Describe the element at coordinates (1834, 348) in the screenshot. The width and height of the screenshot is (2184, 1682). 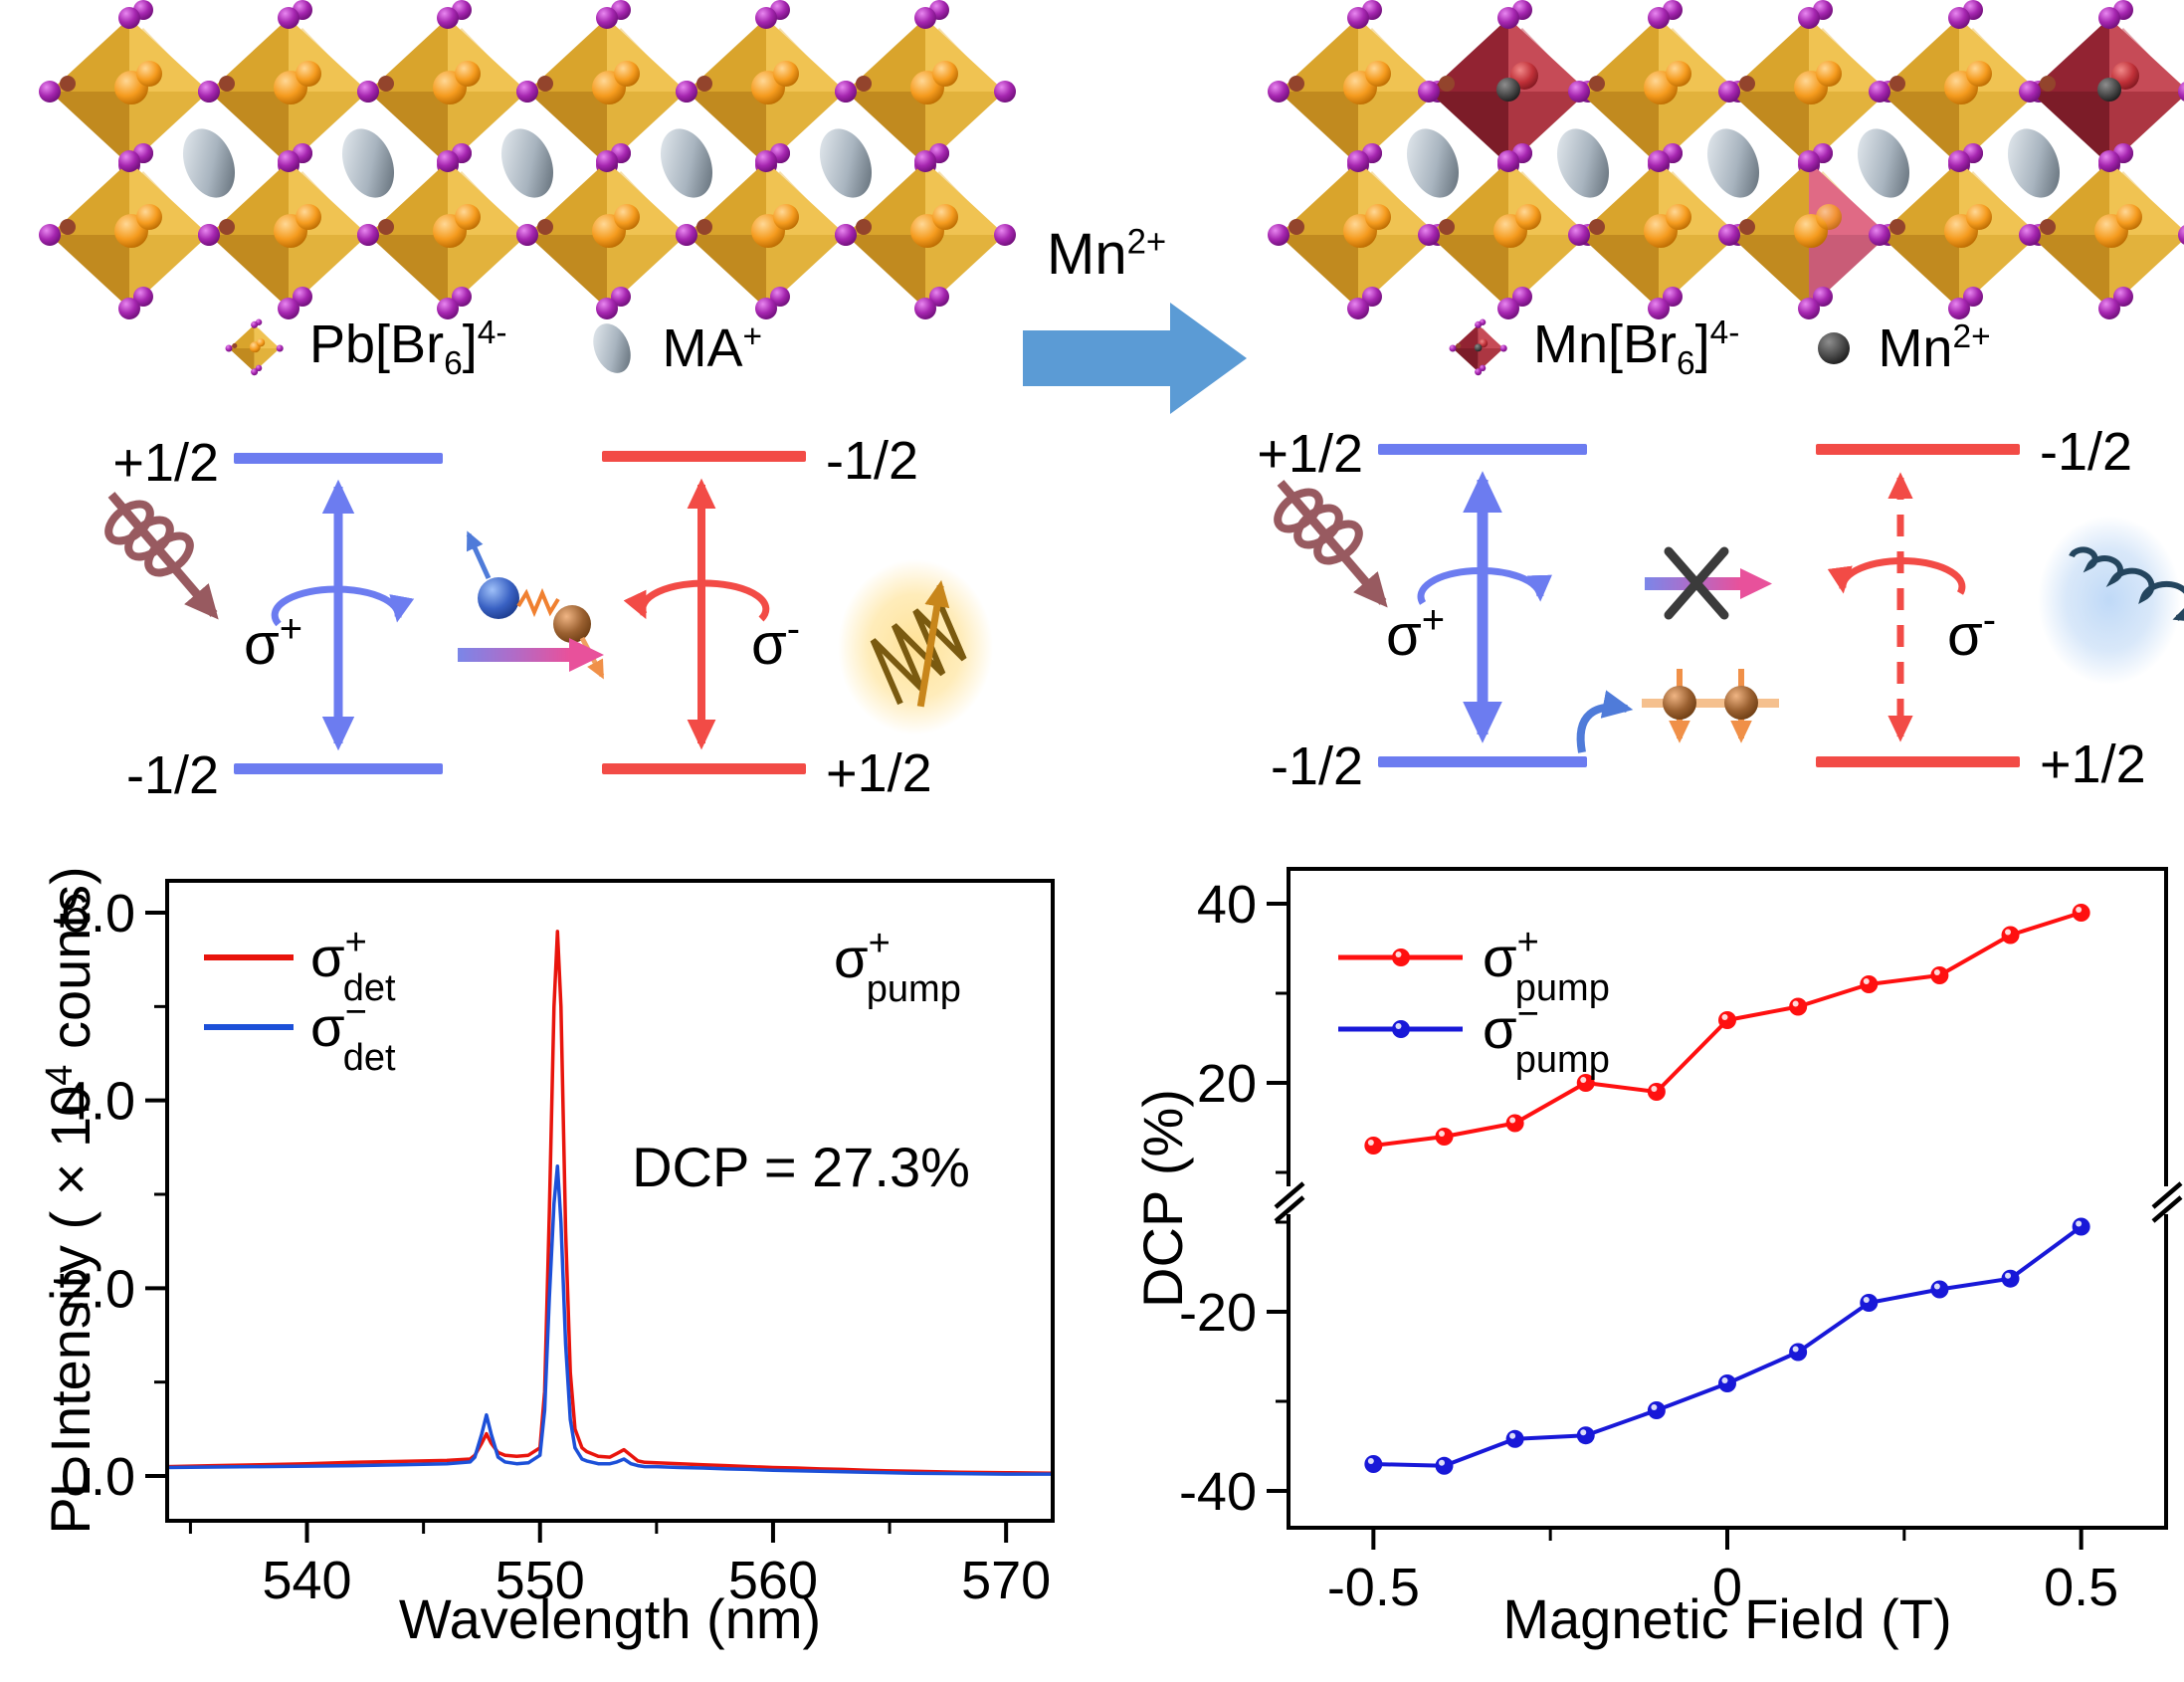
I see `black-sphere-icon` at that location.